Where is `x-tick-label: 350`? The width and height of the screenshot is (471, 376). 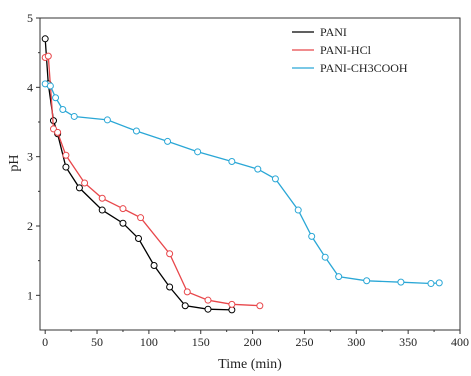
x-tick-label: 350 is located at coordinates (408, 342).